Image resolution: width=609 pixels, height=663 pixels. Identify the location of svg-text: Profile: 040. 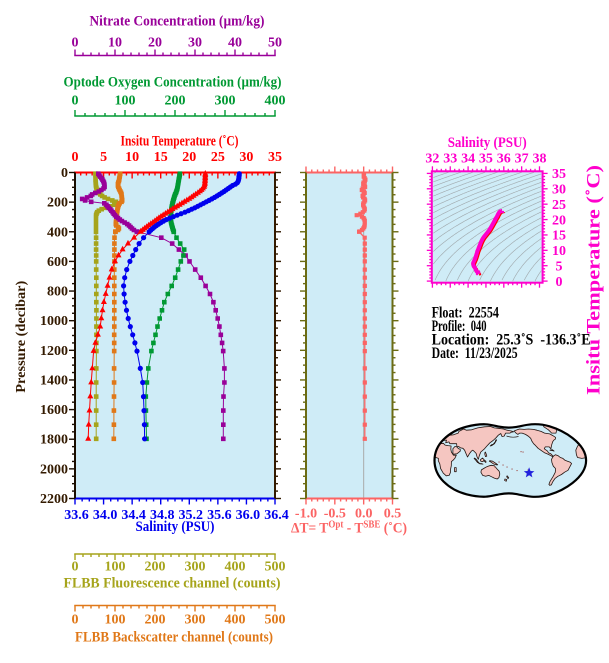
(459, 326).